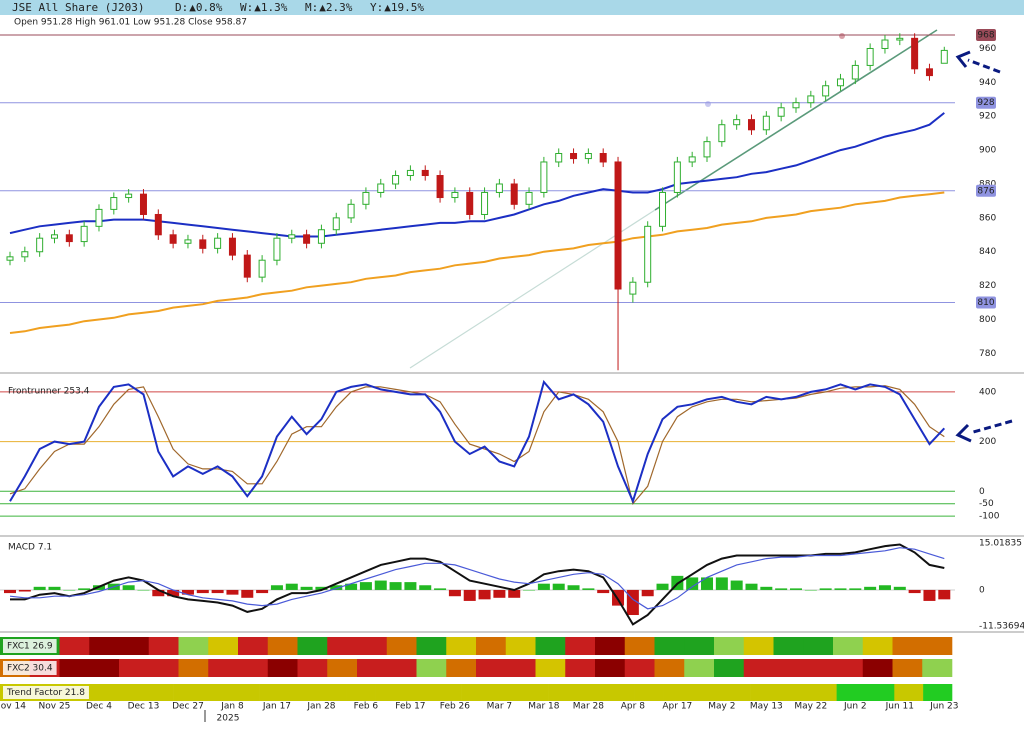  I want to click on y-tick-label: 880, so click(987, 184).